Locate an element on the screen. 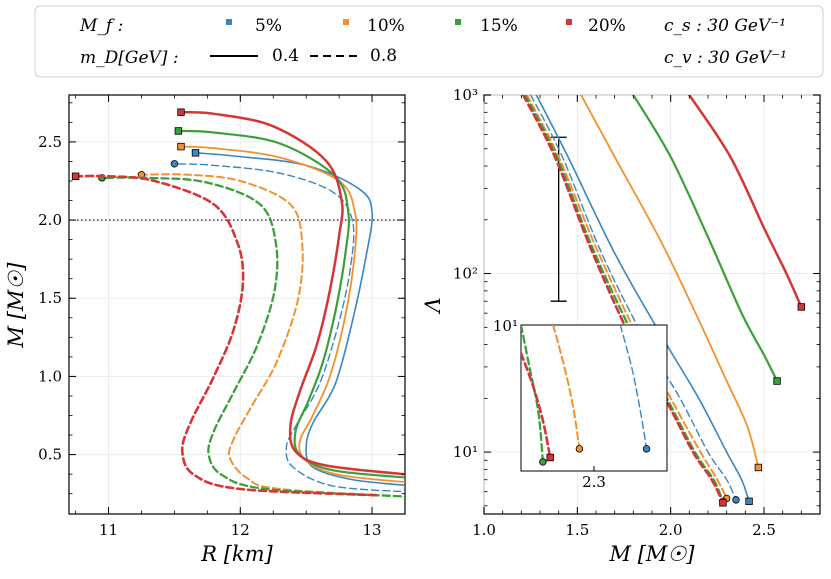 This screenshot has width=831, height=579. inset-ytick-label: 10¹ is located at coordinates (505, 326).